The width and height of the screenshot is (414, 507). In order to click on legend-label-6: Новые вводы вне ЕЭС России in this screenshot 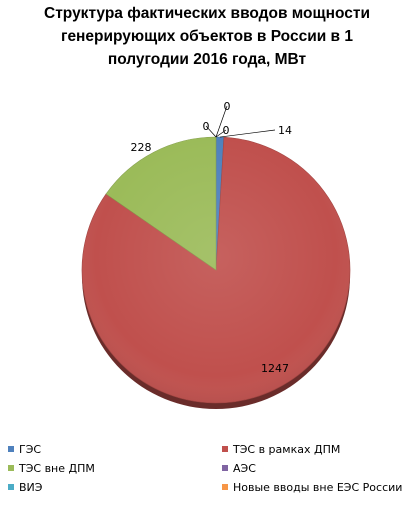, I will do `click(318, 487)`.